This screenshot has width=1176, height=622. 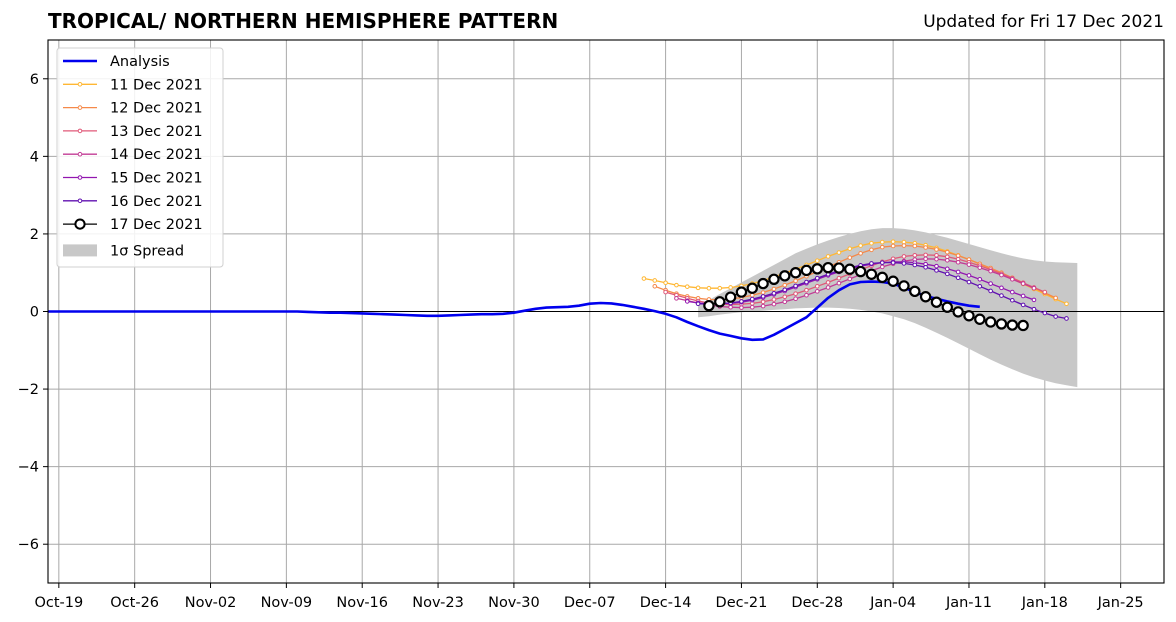 What do you see at coordinates (1043, 22) in the screenshot?
I see `updated-date-label: Updated for Fri 17 Dec 2021` at bounding box center [1043, 22].